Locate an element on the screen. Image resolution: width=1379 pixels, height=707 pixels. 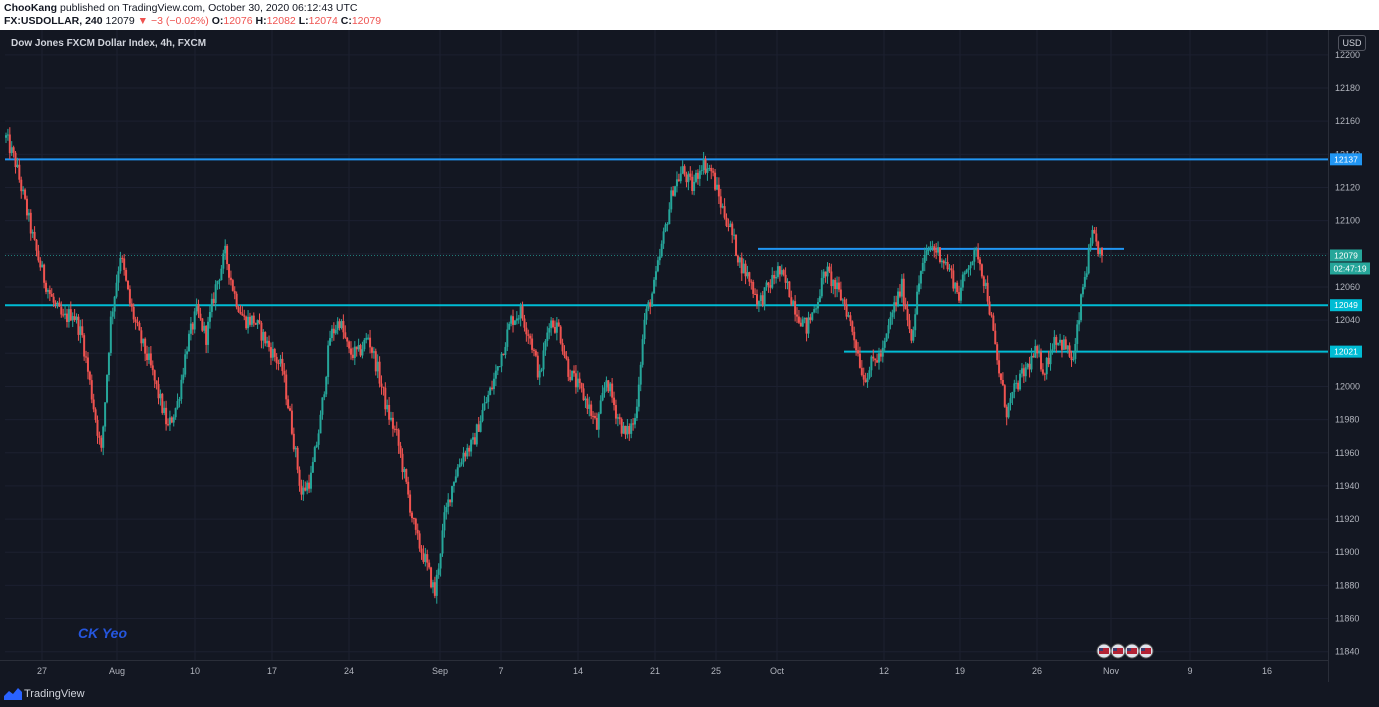
tradingview-brand: TradingView is located at coordinates (54, 694).